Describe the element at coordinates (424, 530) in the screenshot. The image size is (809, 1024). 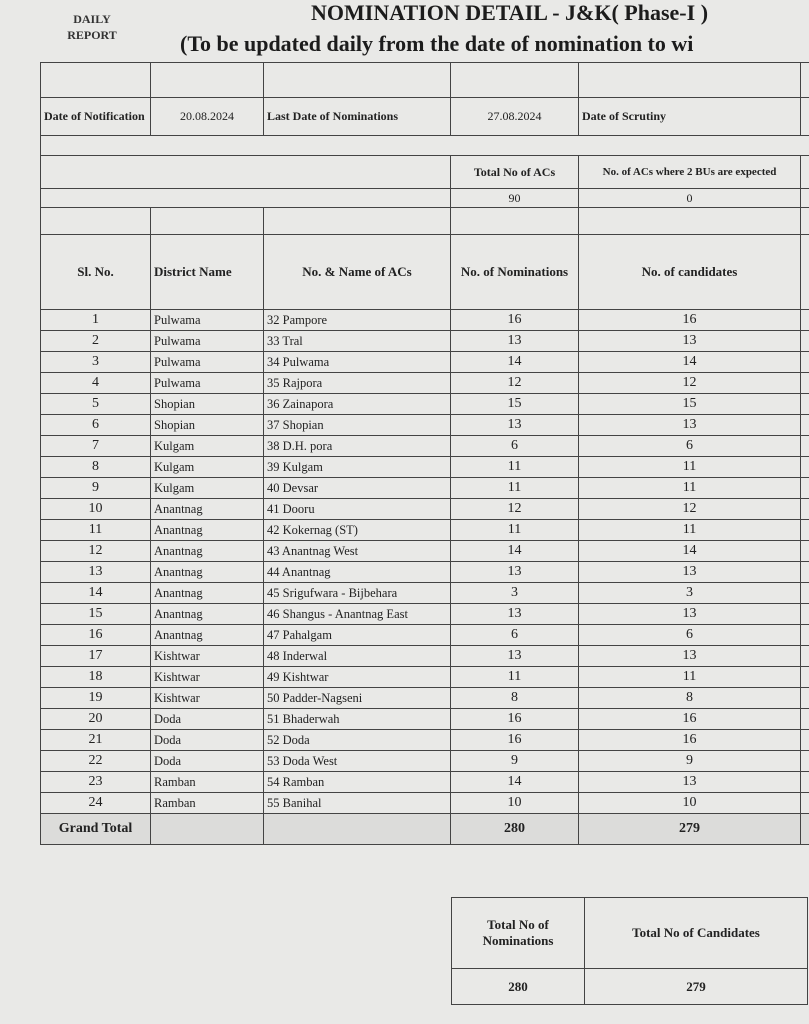
I see `table-row: 11 Anantnag 42 Kokernag (ST) 11 11` at that location.